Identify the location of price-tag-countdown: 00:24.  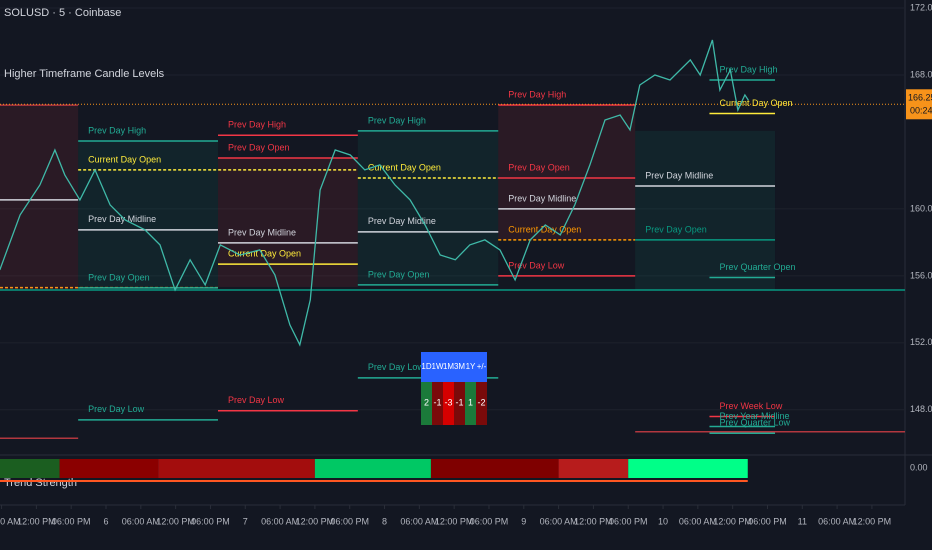
(921, 111).